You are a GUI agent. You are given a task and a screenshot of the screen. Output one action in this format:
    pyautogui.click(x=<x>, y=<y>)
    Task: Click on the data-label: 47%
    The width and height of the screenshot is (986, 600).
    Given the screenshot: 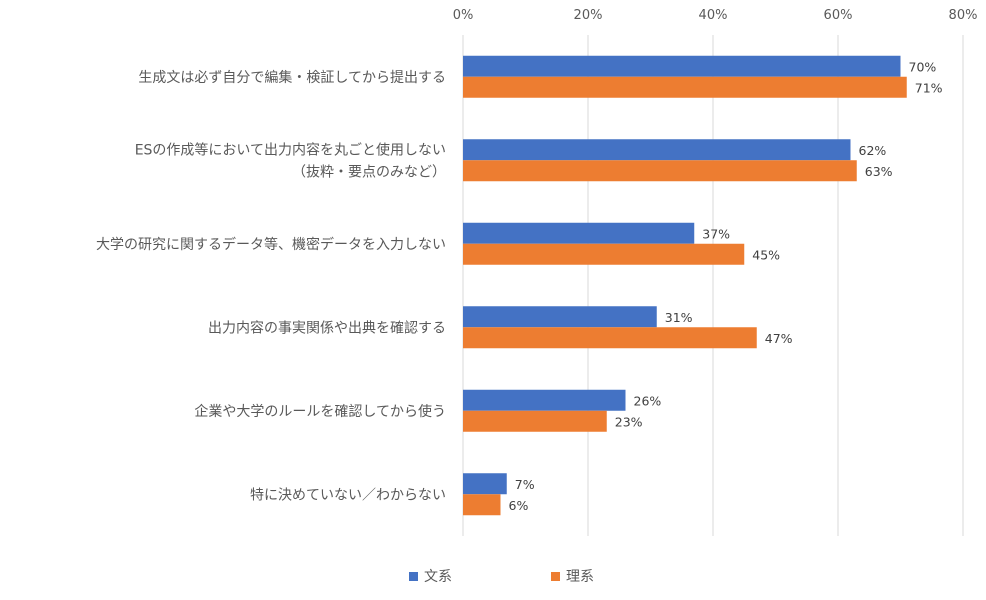 What is the action you would take?
    pyautogui.click(x=779, y=338)
    